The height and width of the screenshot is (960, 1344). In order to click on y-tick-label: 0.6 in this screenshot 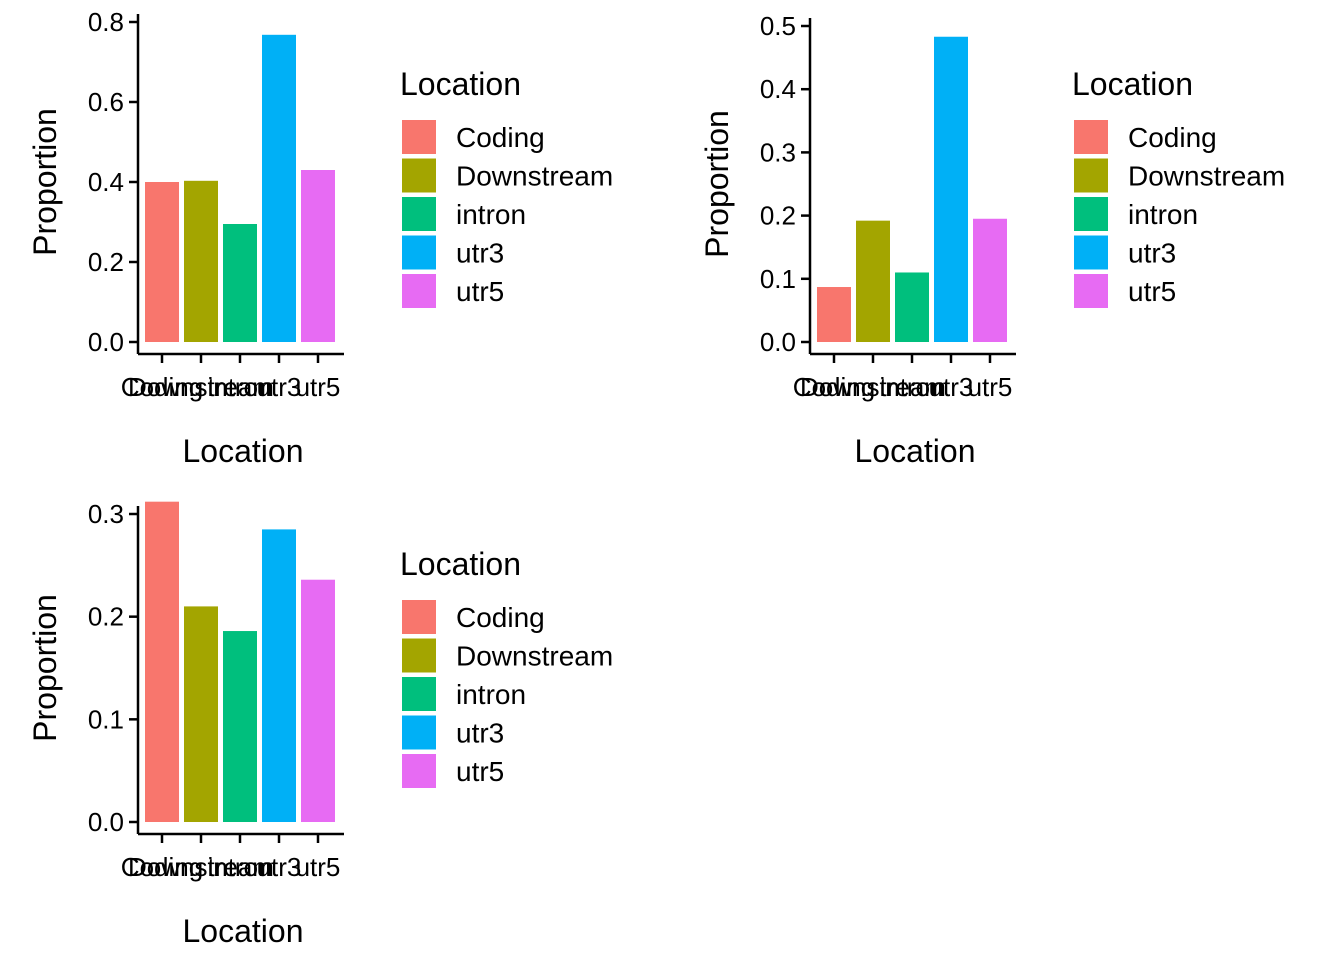, I will do `click(106, 102)`.